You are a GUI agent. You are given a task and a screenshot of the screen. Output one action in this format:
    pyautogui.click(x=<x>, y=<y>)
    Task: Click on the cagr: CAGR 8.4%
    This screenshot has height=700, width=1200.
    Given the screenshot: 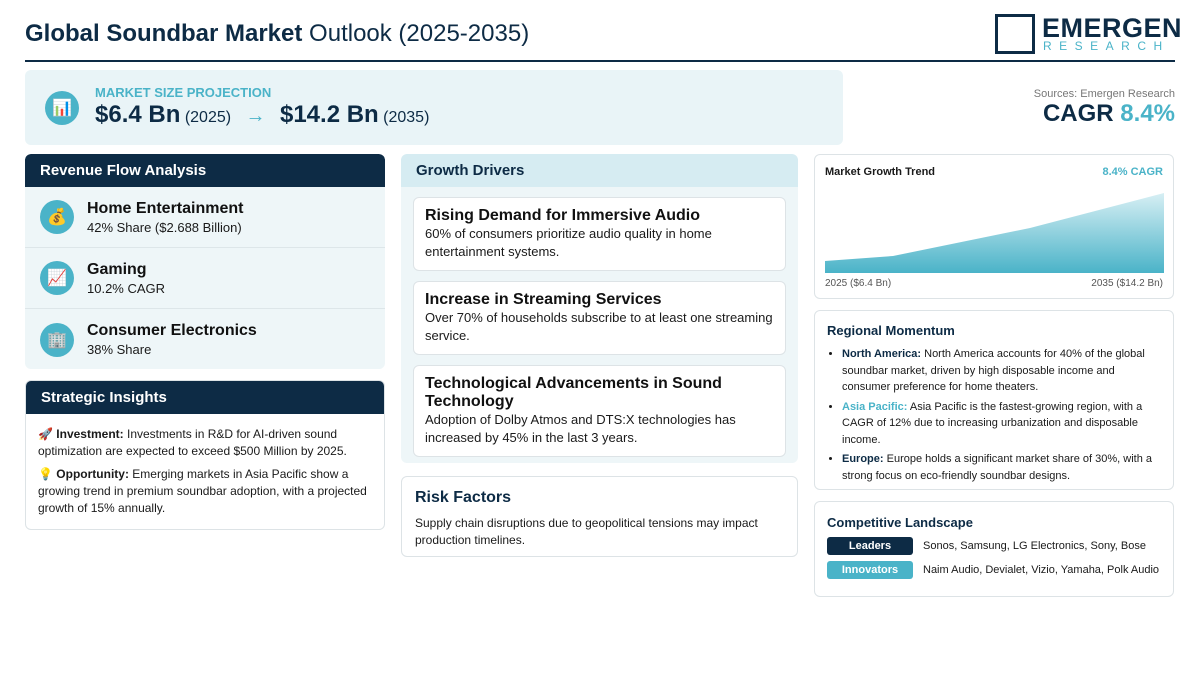 What is the action you would take?
    pyautogui.click(x=1109, y=114)
    